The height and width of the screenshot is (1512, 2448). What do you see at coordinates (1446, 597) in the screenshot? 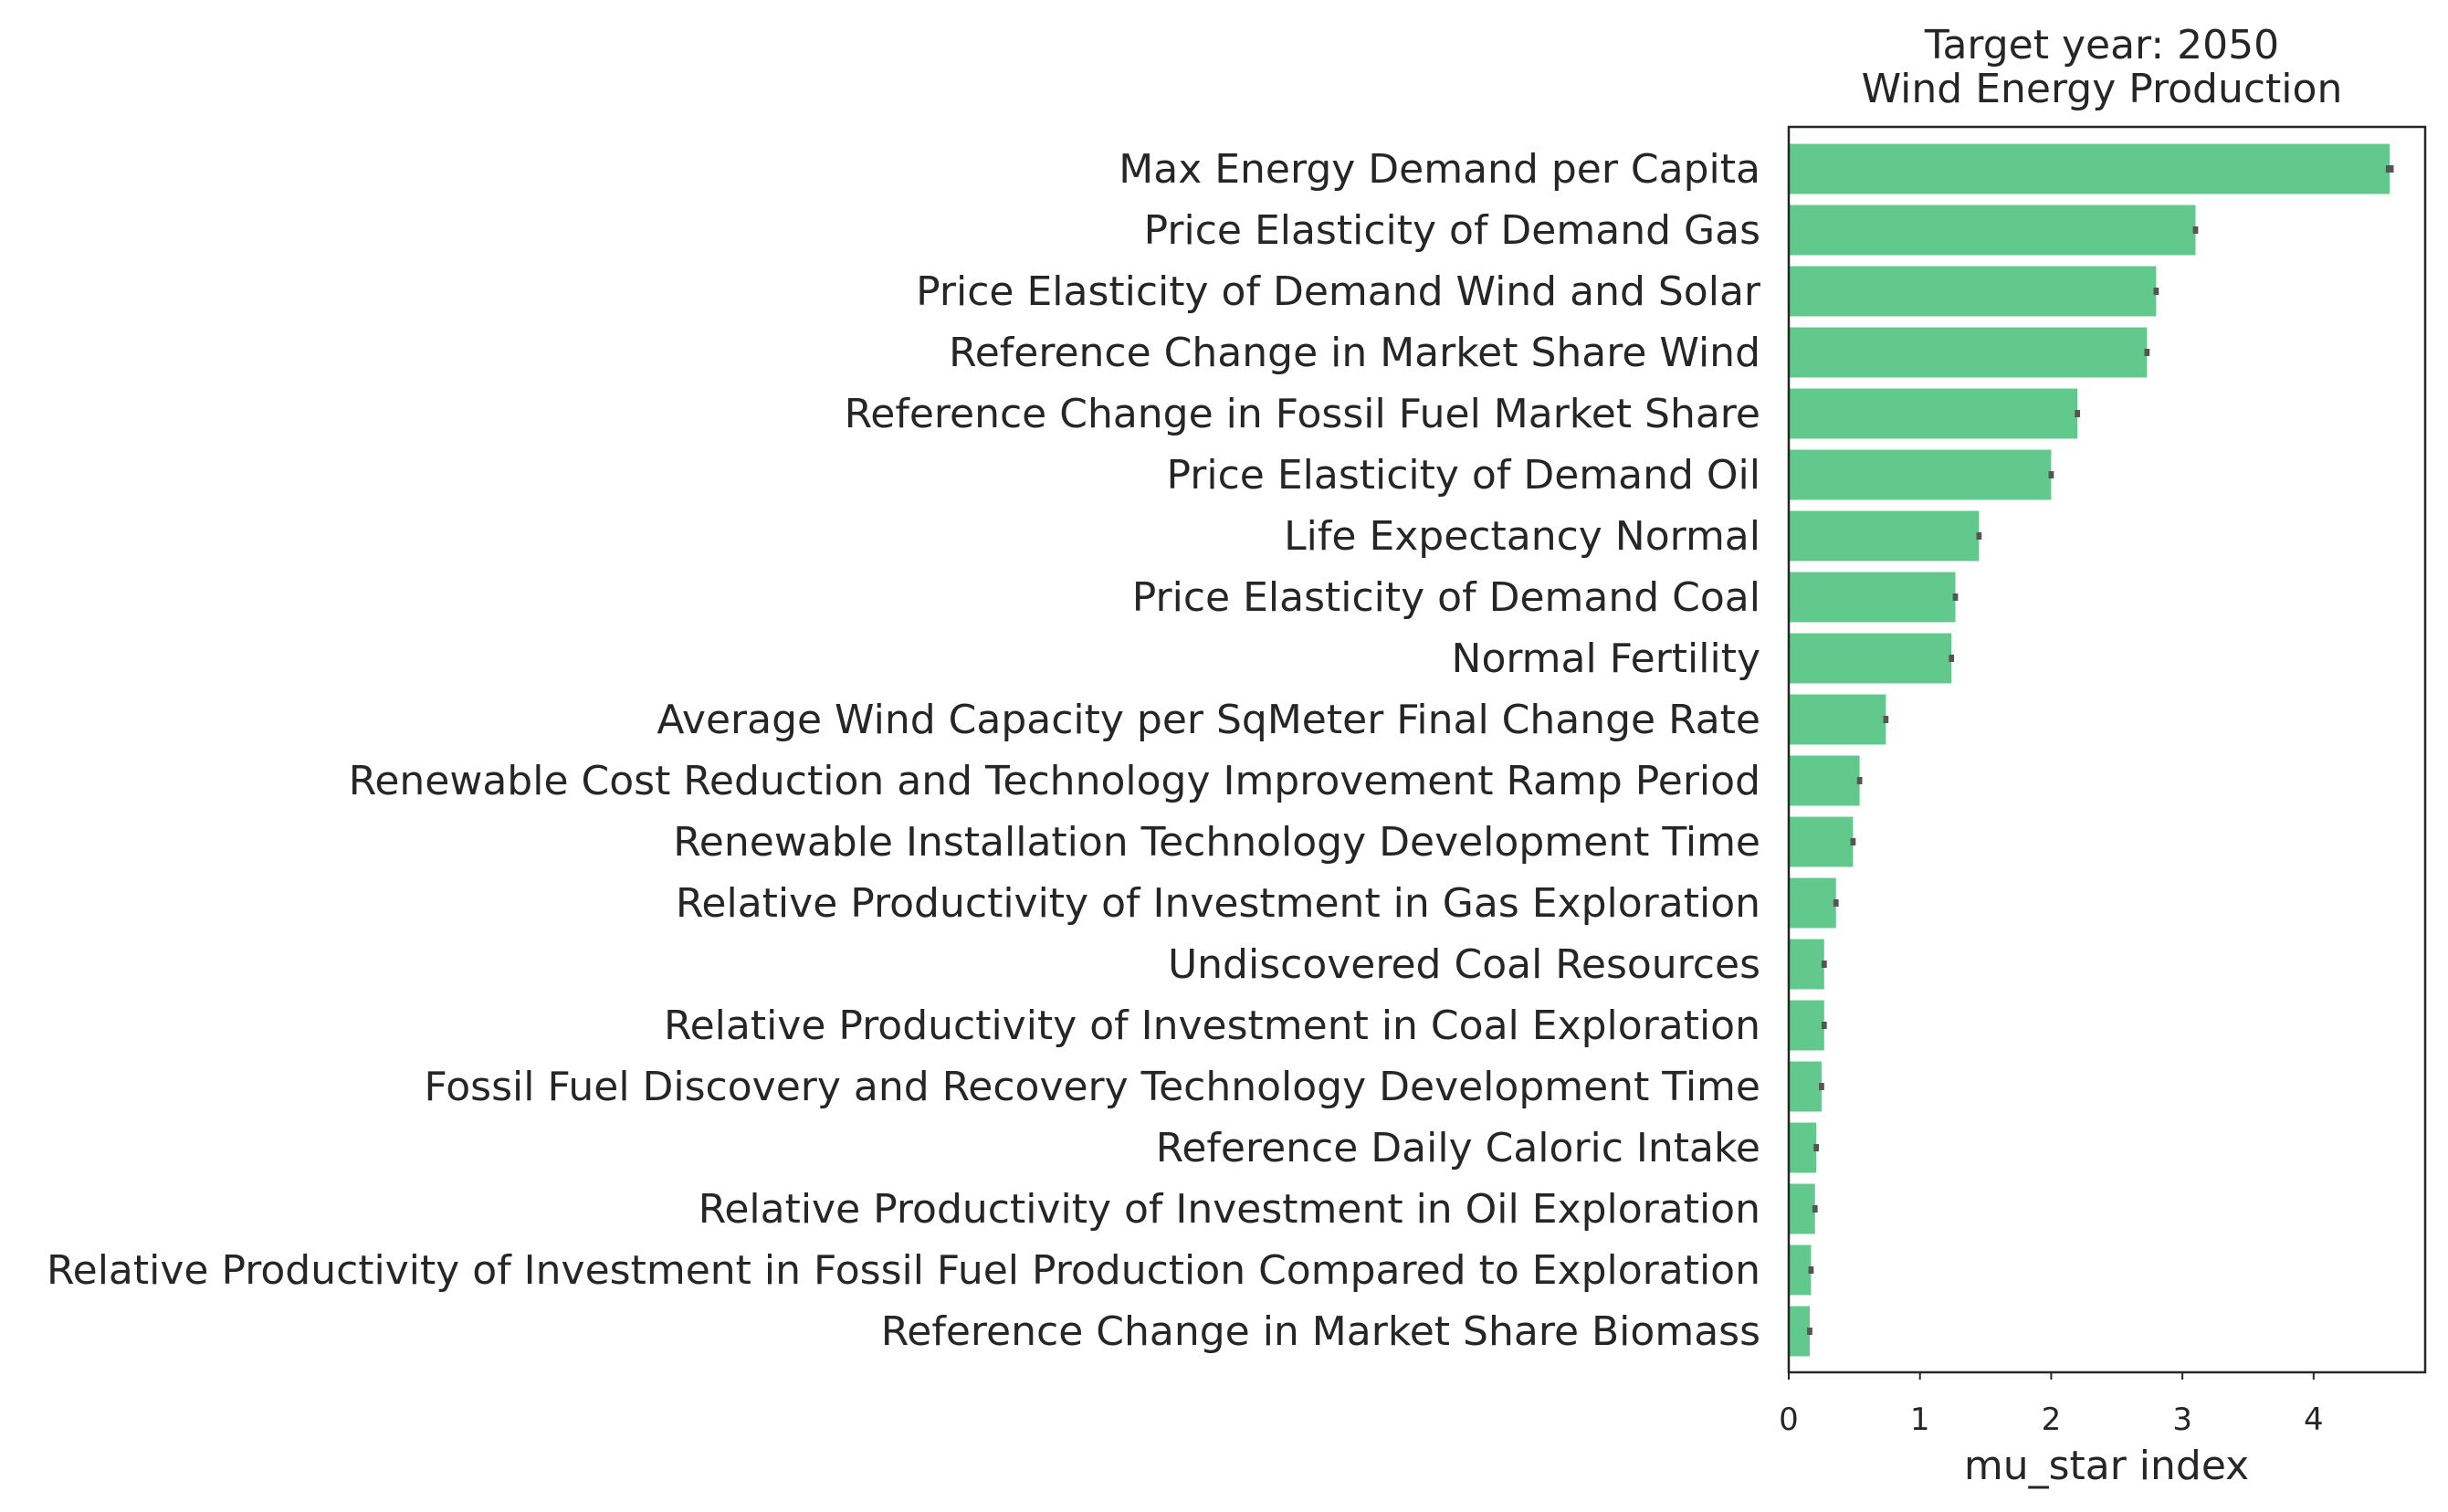
I see `y-tick-label: Price Elasticity of Demand Coal` at bounding box center [1446, 597].